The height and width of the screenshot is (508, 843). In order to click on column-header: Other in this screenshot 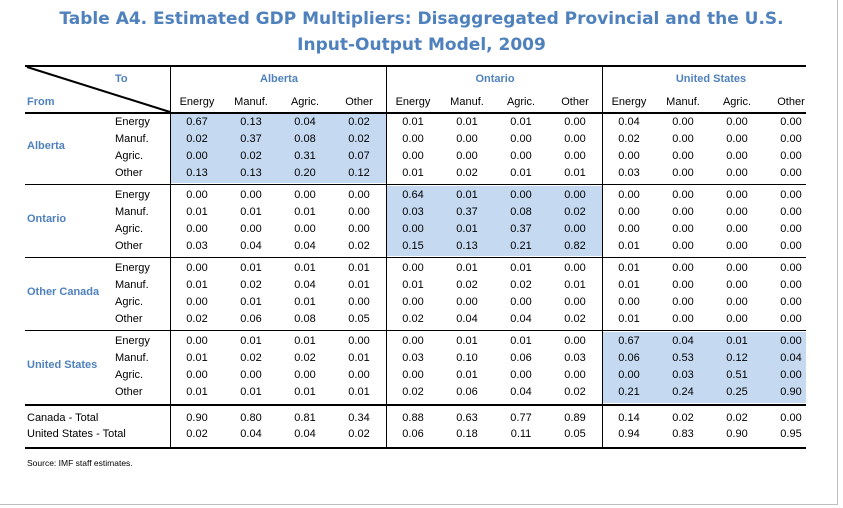, I will do `click(791, 102)`.